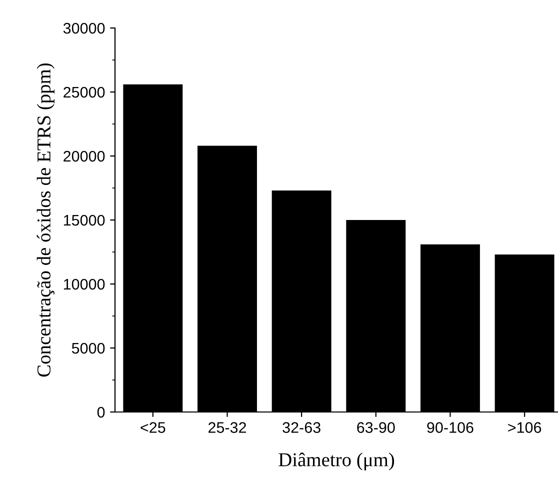  I want to click on x-tick-label: 63-90, so click(376, 427).